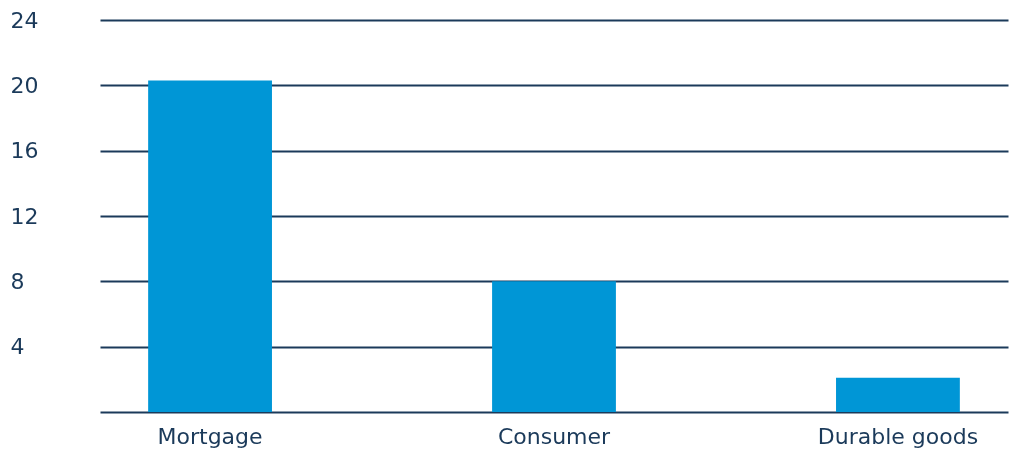 The image size is (1010, 457). I want to click on y-tick-label: 24, so click(24, 20).